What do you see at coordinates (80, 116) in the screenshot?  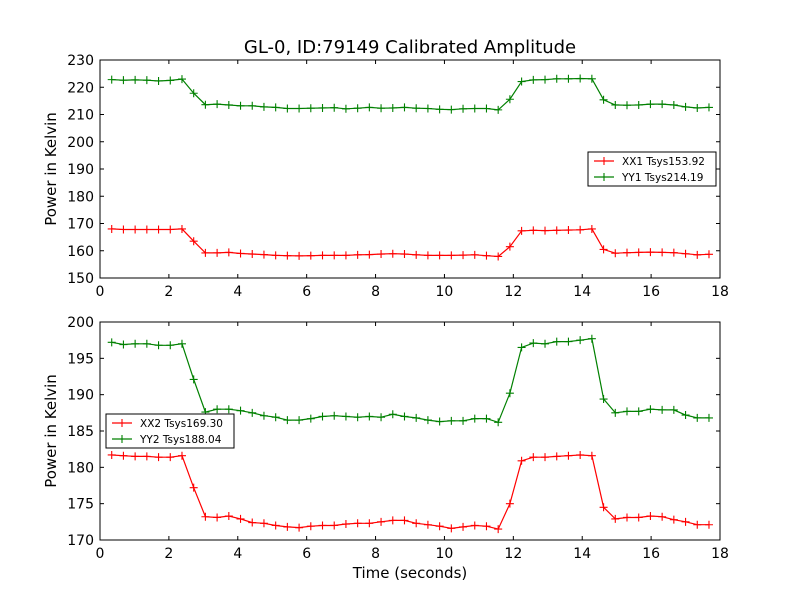 I see `y-tick-label: 210` at bounding box center [80, 116].